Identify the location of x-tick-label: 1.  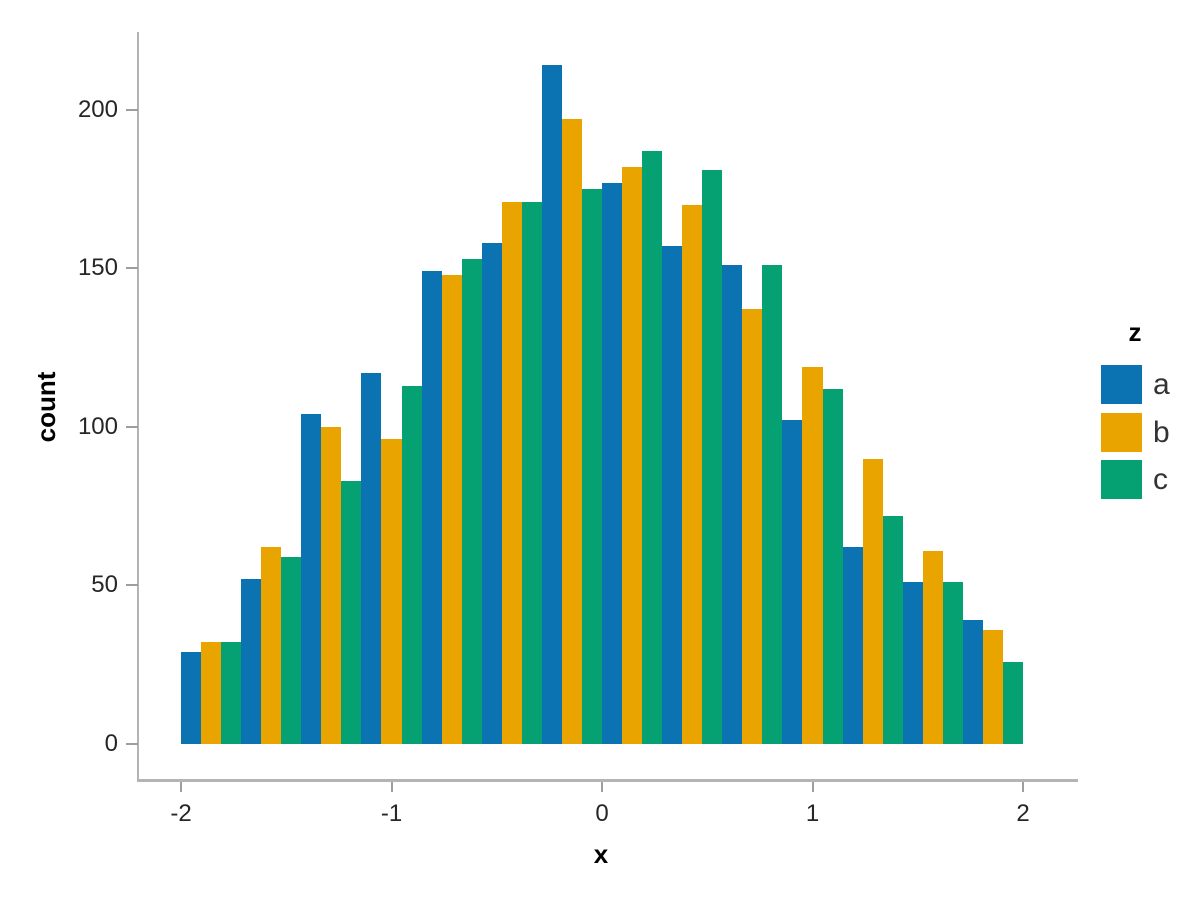
(812, 813).